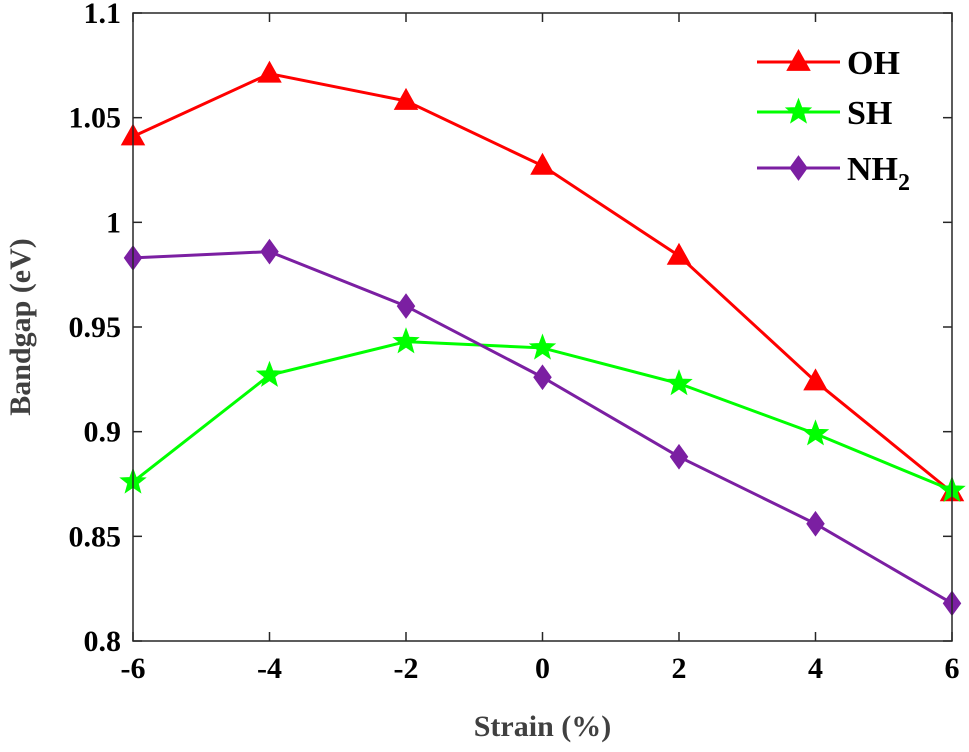 The width and height of the screenshot is (969, 752). I want to click on y-tick-label: 1.05, so click(95, 118).